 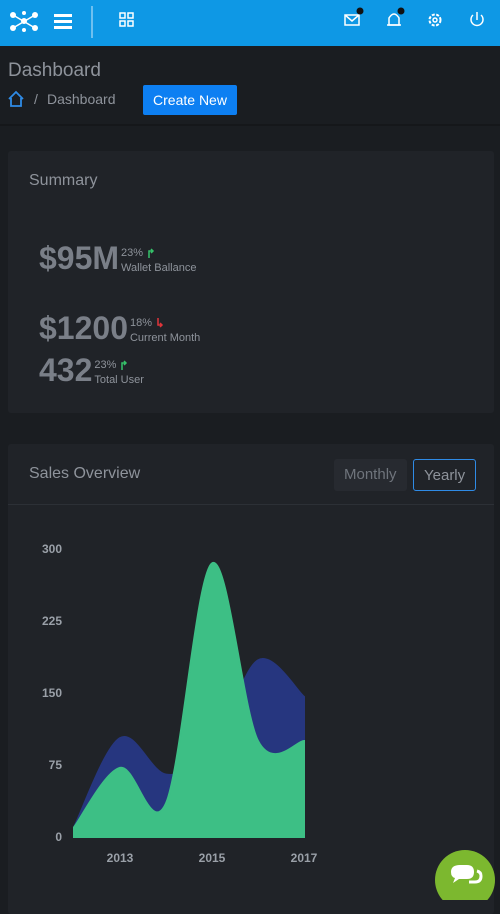 What do you see at coordinates (63, 180) in the screenshot?
I see `card-title: Summary` at bounding box center [63, 180].